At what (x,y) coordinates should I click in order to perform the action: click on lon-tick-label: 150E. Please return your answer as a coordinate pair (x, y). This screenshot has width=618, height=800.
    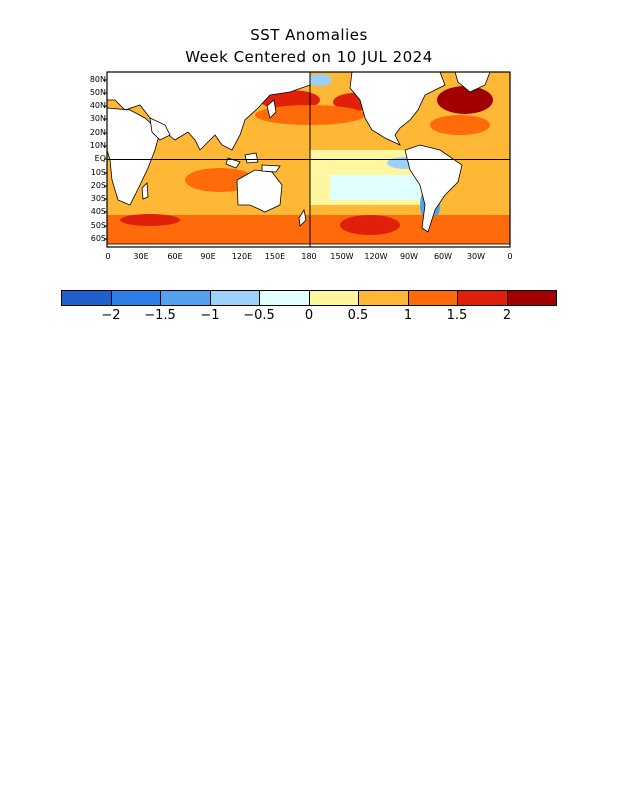
    Looking at the image, I should click on (275, 256).